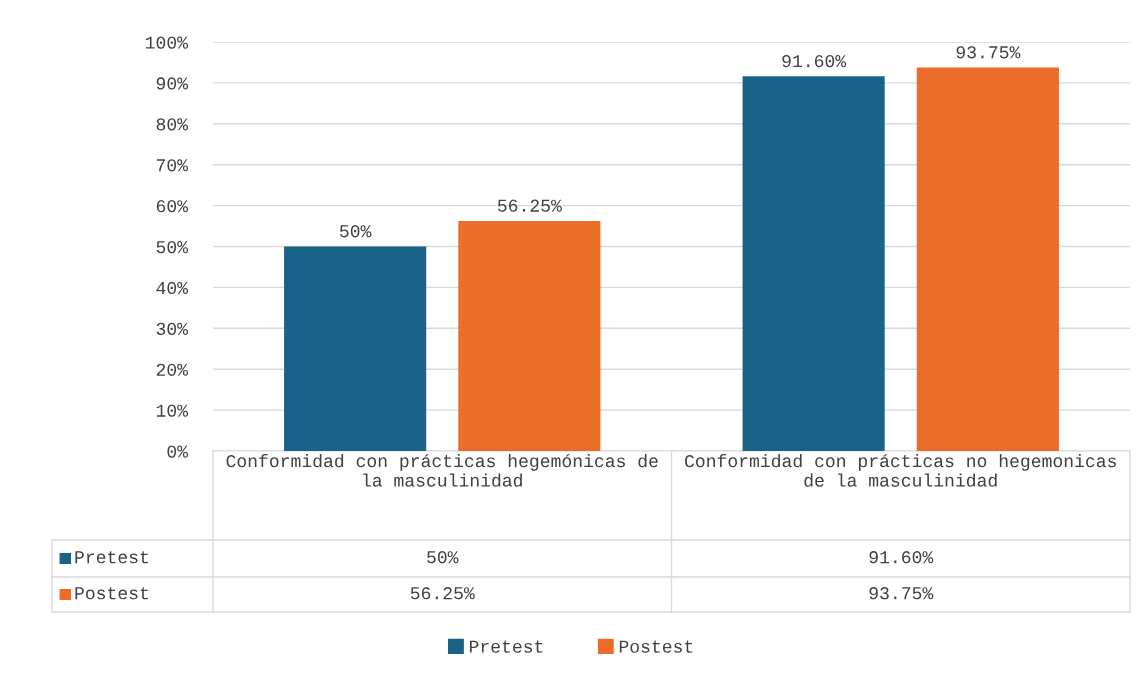 Image resolution: width=1143 pixels, height=676 pixels. What do you see at coordinates (172, 329) in the screenshot?
I see `y-tick-label: 30%` at bounding box center [172, 329].